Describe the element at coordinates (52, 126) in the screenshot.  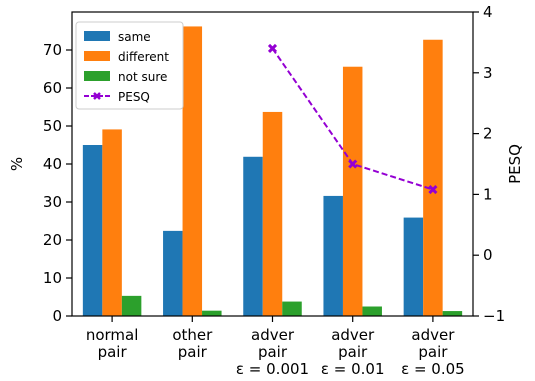
I see `y-tick-label: 50` at that location.